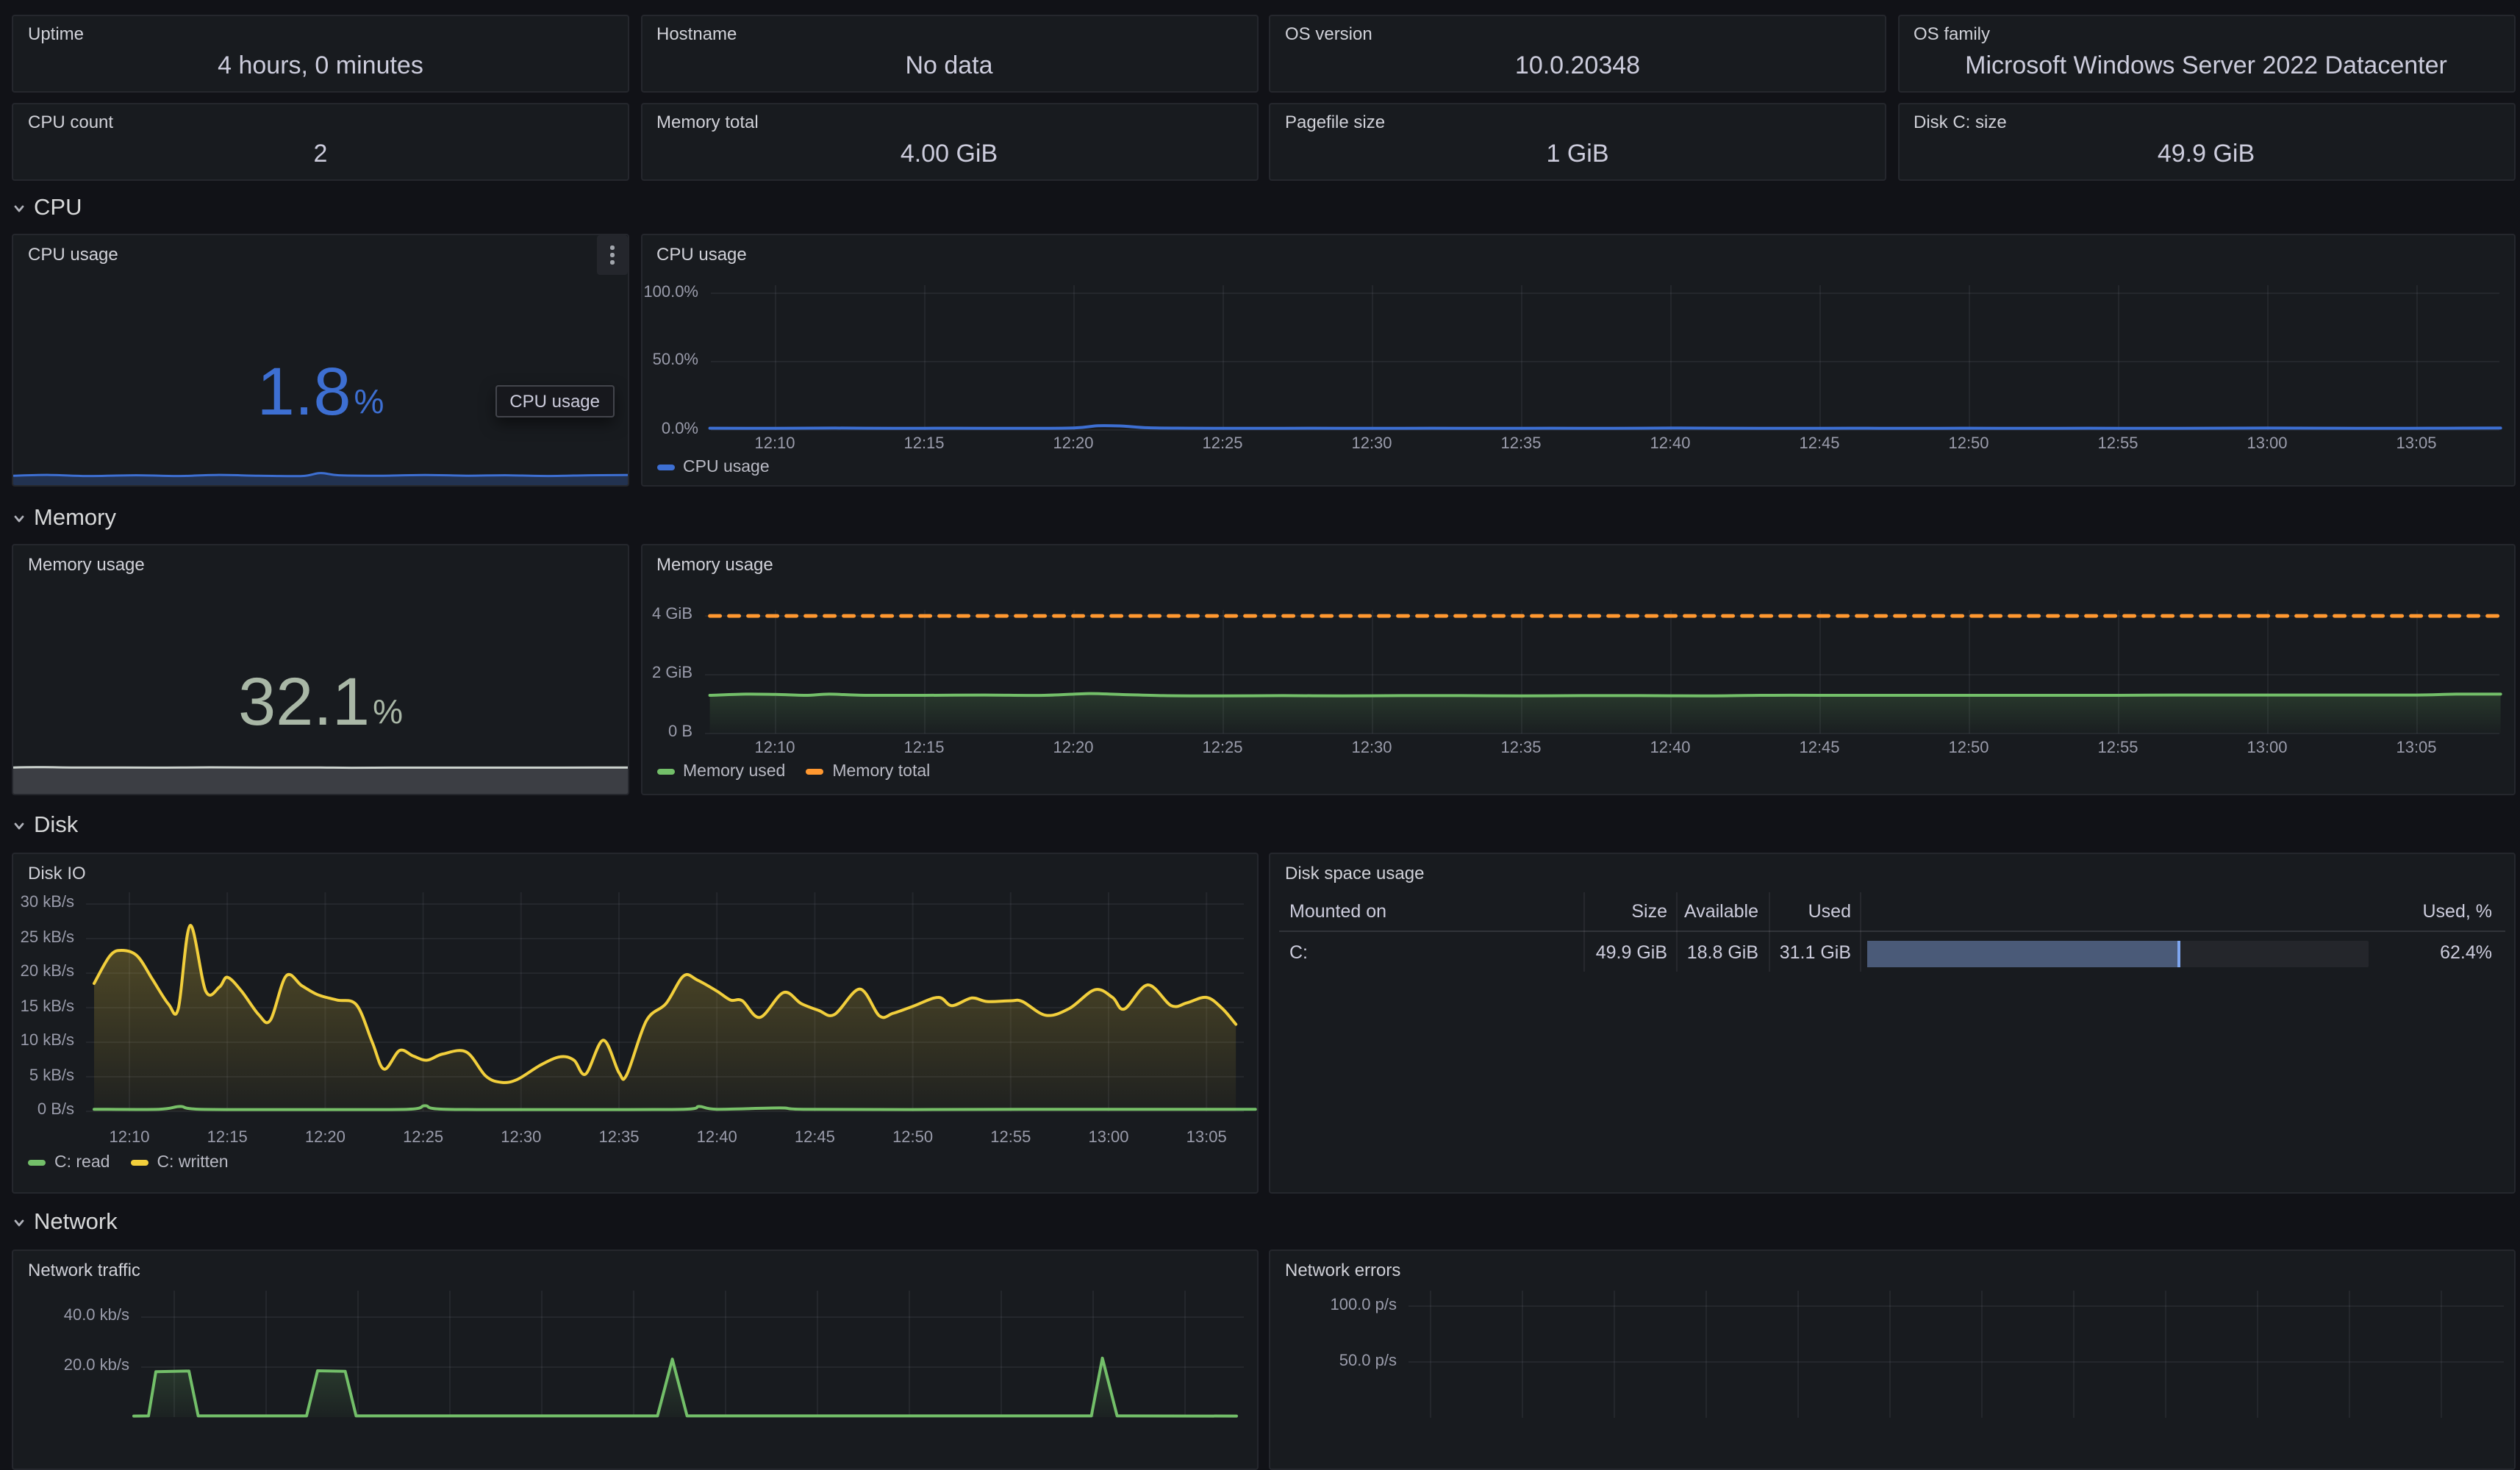 The height and width of the screenshot is (1470, 2520). What do you see at coordinates (1338, 911) in the screenshot?
I see `col-header-mounted-on: Mounted on` at bounding box center [1338, 911].